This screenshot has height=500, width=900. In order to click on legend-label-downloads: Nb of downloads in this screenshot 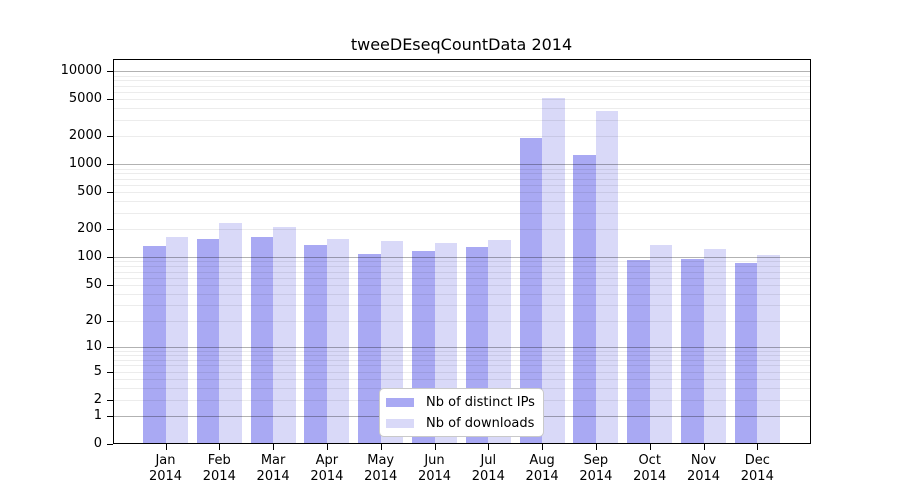, I will do `click(480, 423)`.